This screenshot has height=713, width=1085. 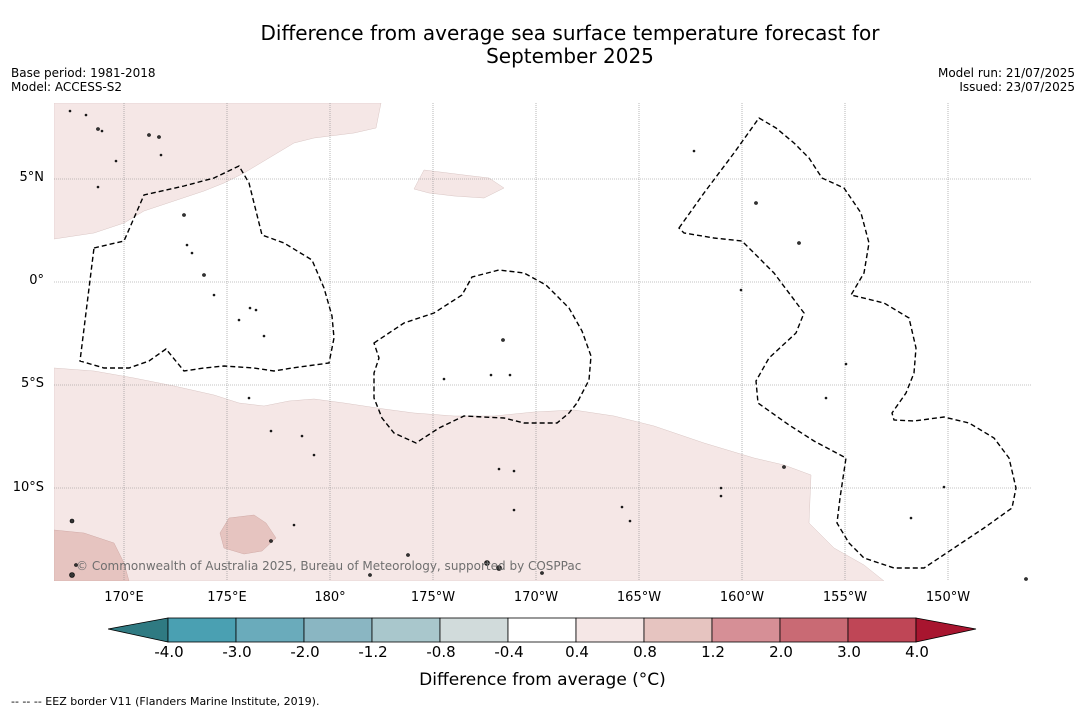 I want to click on lon-label-160w: 160°W, so click(x=742, y=597).